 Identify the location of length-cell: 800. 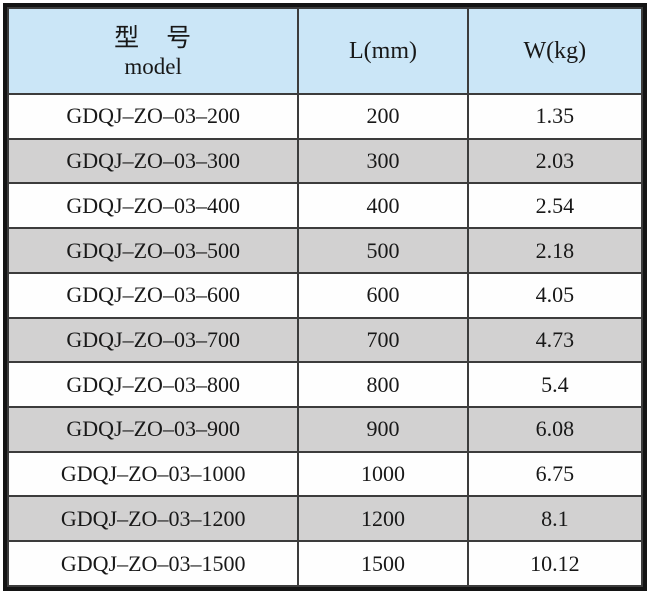
(383, 385).